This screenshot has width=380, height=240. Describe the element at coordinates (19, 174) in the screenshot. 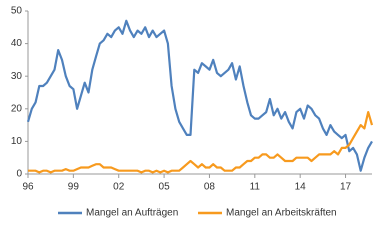

I see `y-tick-label: 0` at that location.